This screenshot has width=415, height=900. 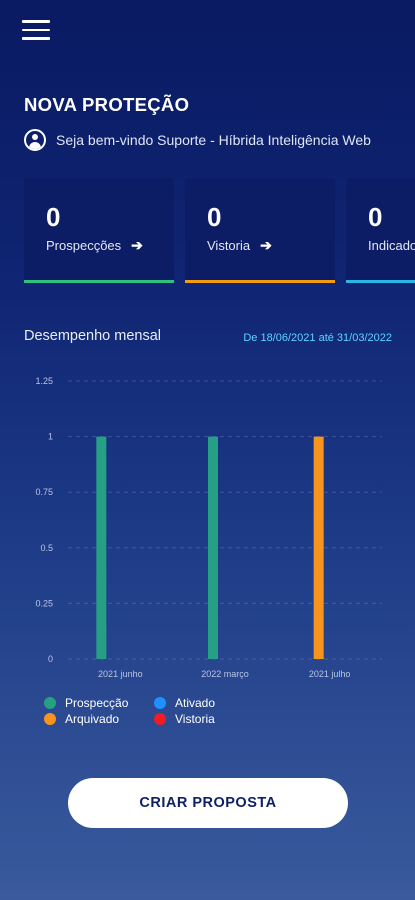 I want to click on card-vistoria: 0 Vistoria ➔, so click(x=260, y=230).